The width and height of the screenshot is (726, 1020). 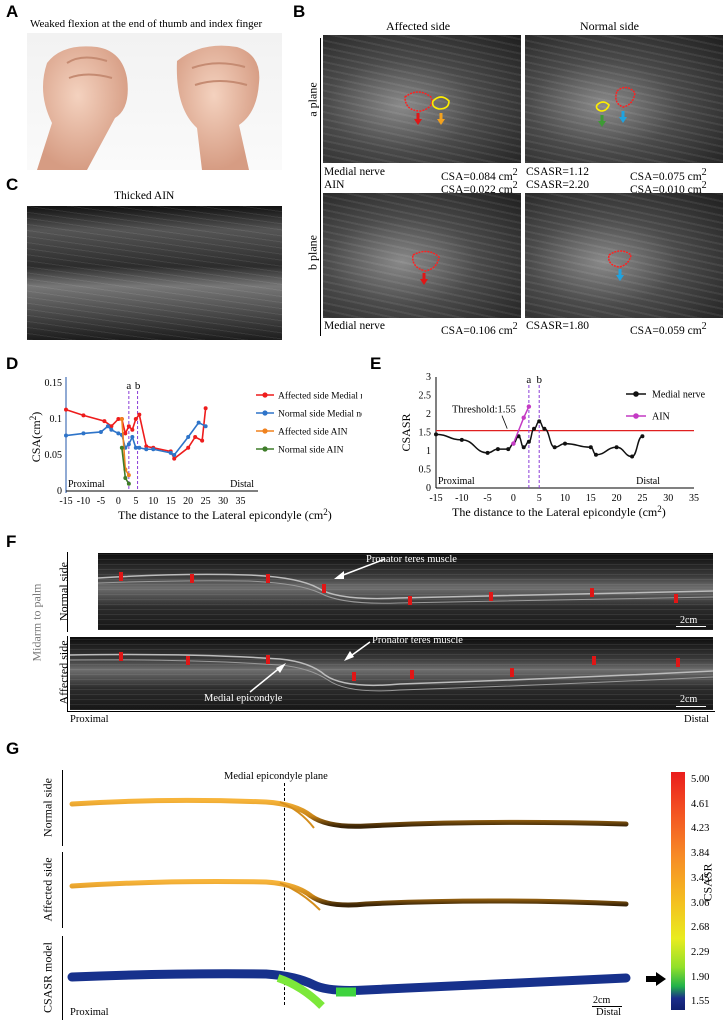 I want to click on x-tick-label: 20, so click(x=188, y=501).